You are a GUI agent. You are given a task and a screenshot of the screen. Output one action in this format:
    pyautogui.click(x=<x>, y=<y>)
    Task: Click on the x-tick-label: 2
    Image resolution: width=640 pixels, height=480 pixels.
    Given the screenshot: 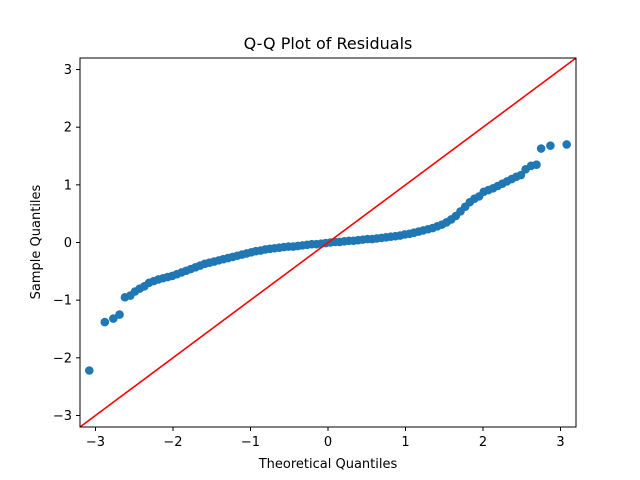 What is the action you would take?
    pyautogui.click(x=483, y=442)
    